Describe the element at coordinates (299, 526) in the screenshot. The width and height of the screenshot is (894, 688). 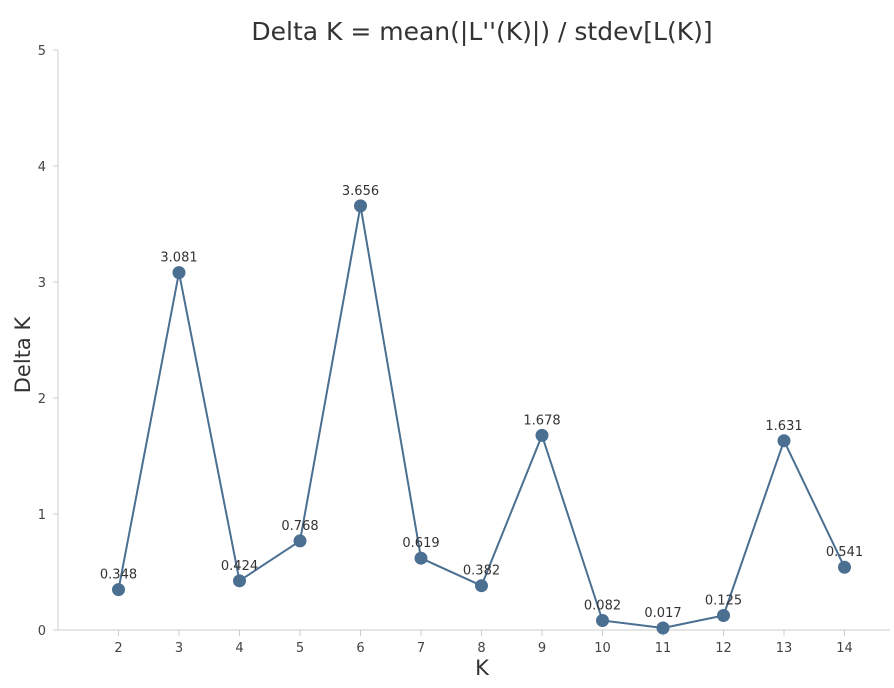
I see `data-label: 0.768` at that location.